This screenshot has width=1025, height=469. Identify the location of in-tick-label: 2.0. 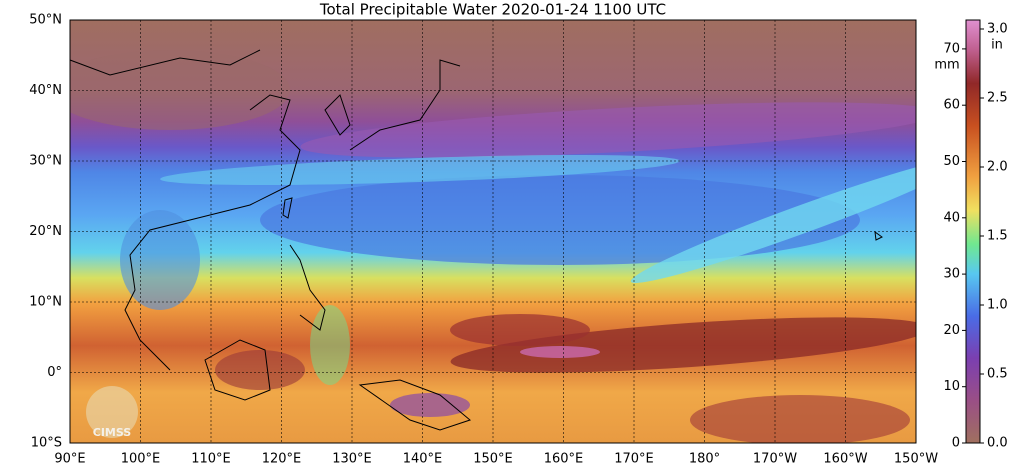
(997, 167).